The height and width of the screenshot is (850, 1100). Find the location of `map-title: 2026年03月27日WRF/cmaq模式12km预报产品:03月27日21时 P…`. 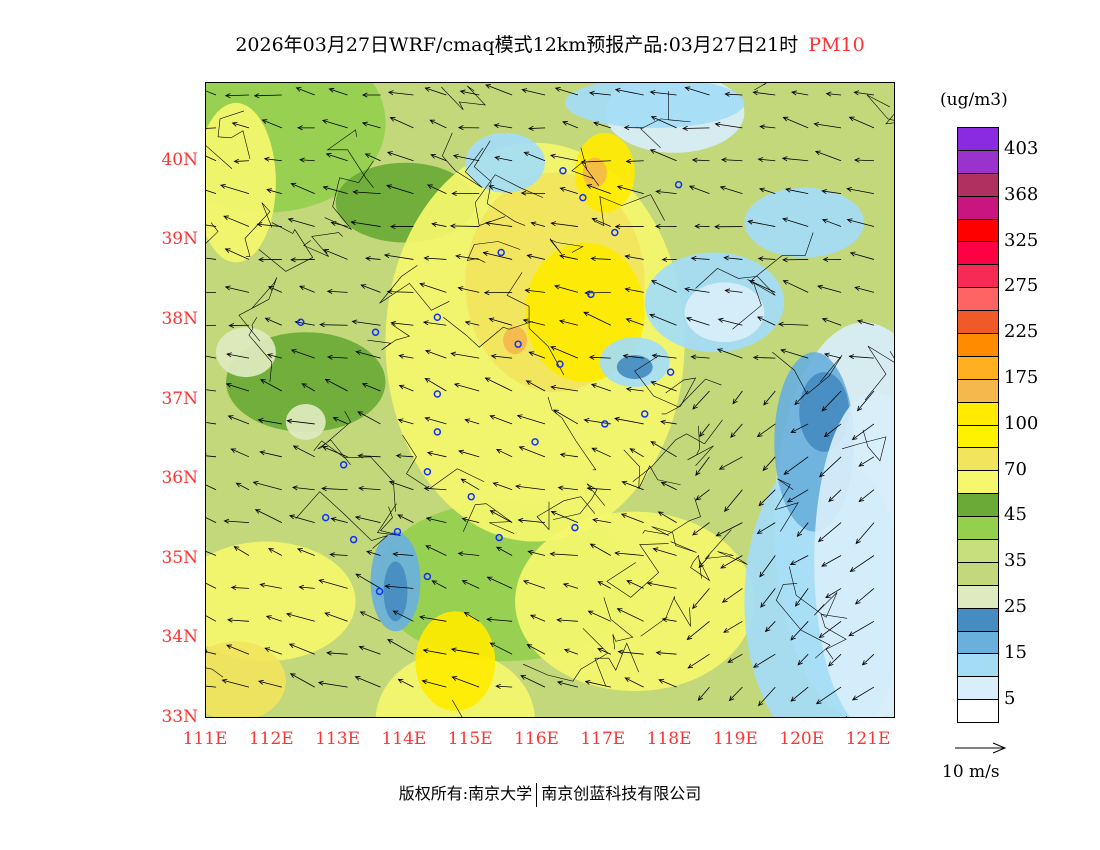

map-title: 2026年03月27日WRF/cmaq模式12km预报产品:03月27日21时 P… is located at coordinates (550, 43).